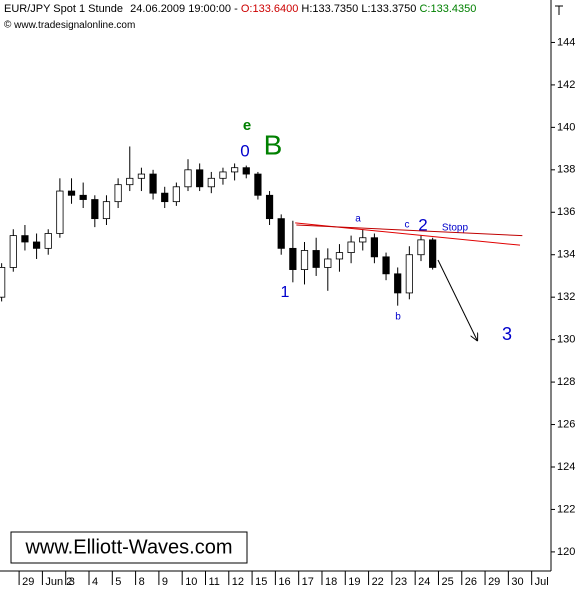 This screenshot has width=584, height=591. What do you see at coordinates (566, 170) in the screenshot?
I see `y-tick-label: 138` at bounding box center [566, 170].